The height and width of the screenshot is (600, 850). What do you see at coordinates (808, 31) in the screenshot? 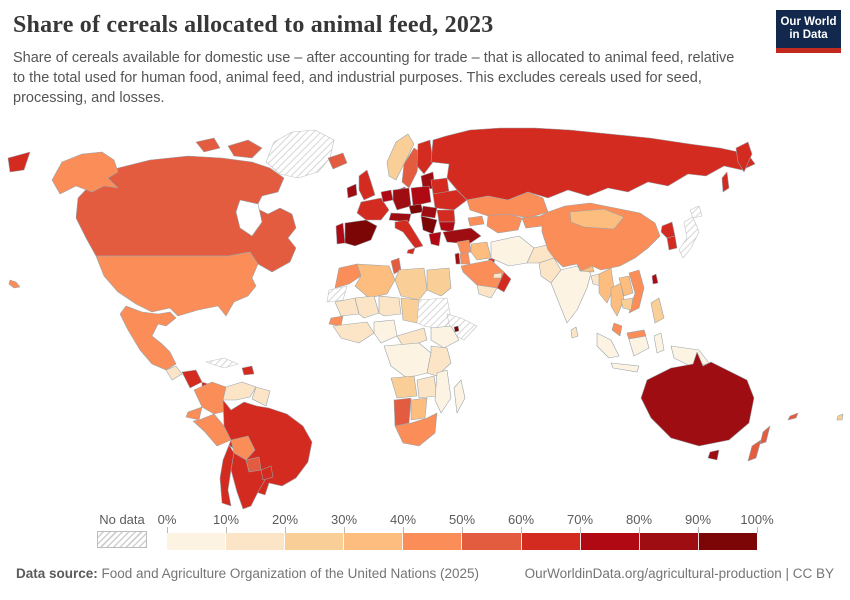
I see `owid-logo: Our World in Data` at bounding box center [808, 31].